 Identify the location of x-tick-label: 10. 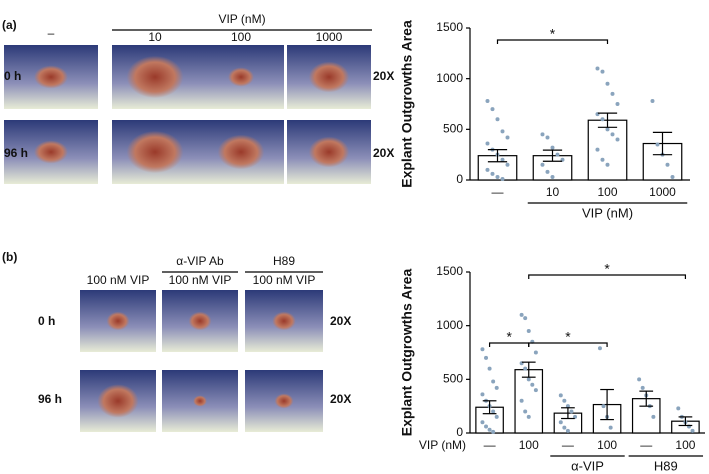
(553, 192).